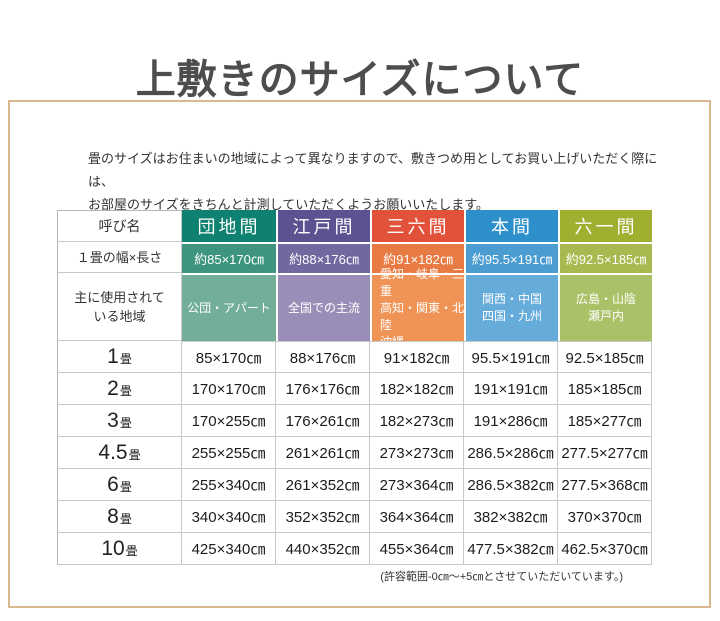 This screenshot has width=720, height=621. I want to click on tatami-count: 10, so click(113, 548).